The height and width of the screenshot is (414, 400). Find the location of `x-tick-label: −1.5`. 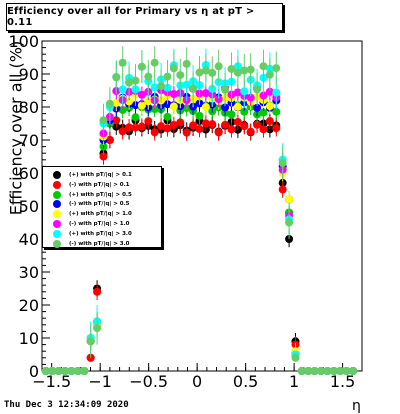

x-tick-label: −1.5 is located at coordinates (51, 381).